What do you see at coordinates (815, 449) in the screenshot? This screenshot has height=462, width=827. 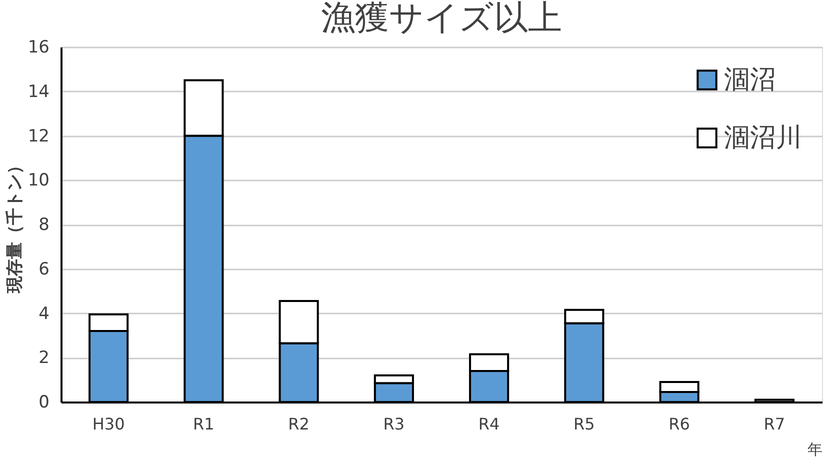 I see `x-axis-title: 年` at bounding box center [815, 449].